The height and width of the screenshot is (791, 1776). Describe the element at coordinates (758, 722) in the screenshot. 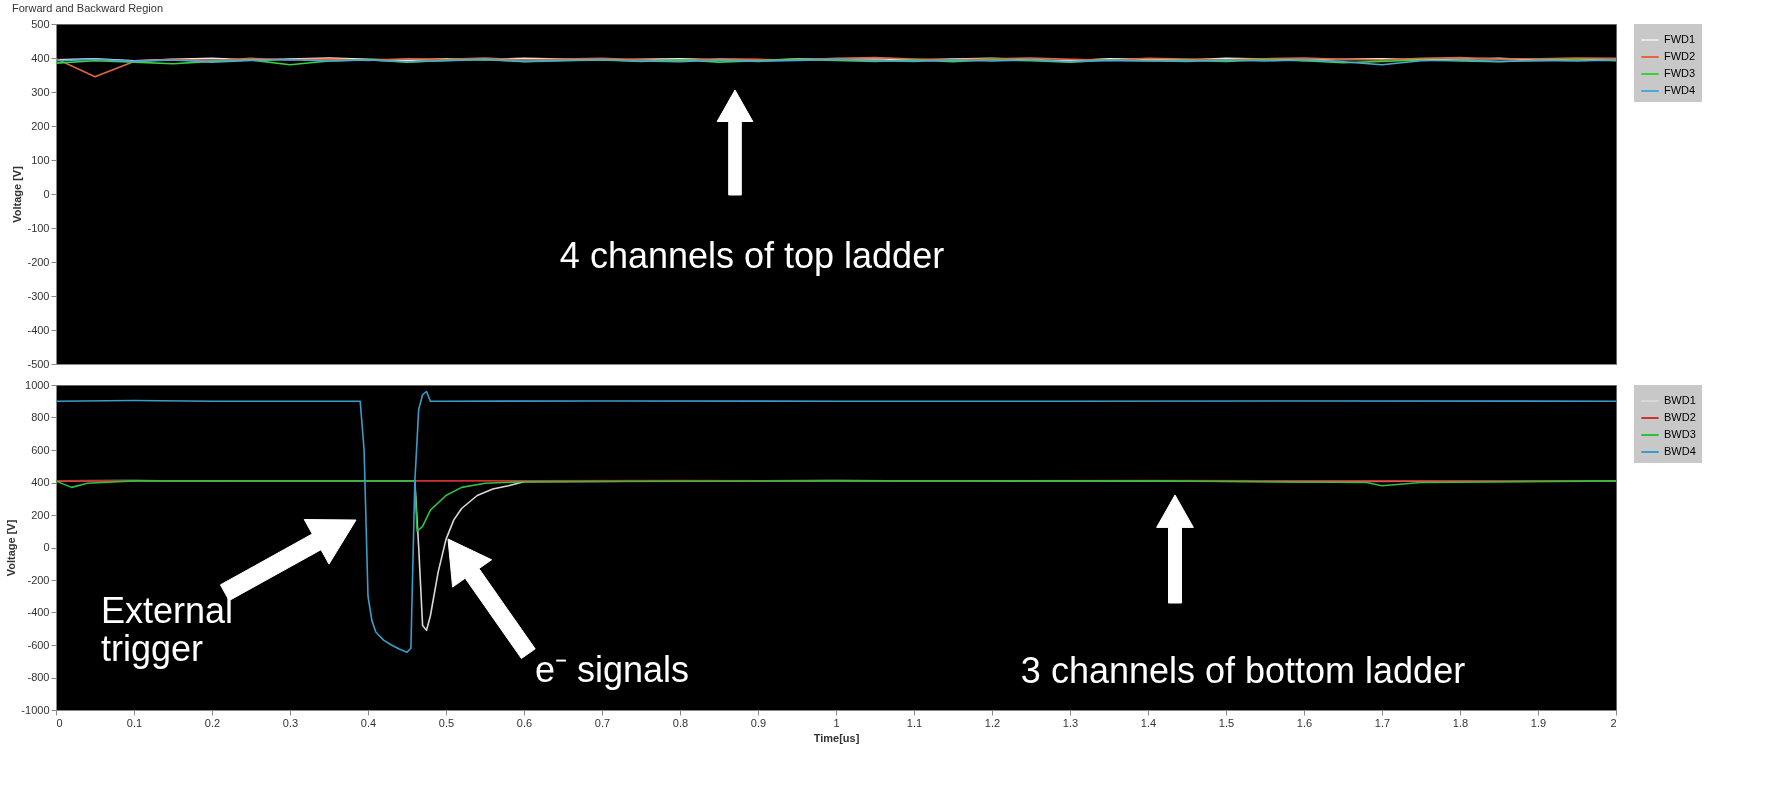

I see `x-tick-label: 0.9` at that location.